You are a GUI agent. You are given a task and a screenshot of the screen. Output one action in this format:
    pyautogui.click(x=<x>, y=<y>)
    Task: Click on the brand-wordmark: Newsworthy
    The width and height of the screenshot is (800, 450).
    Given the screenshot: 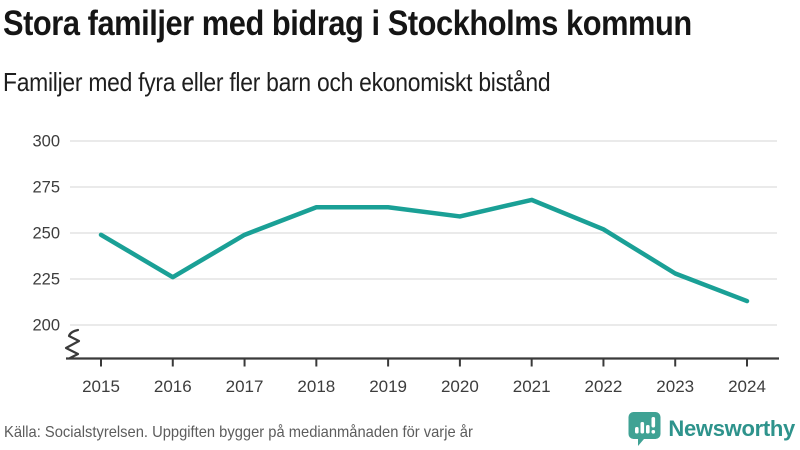 What is the action you would take?
    pyautogui.click(x=731, y=428)
    